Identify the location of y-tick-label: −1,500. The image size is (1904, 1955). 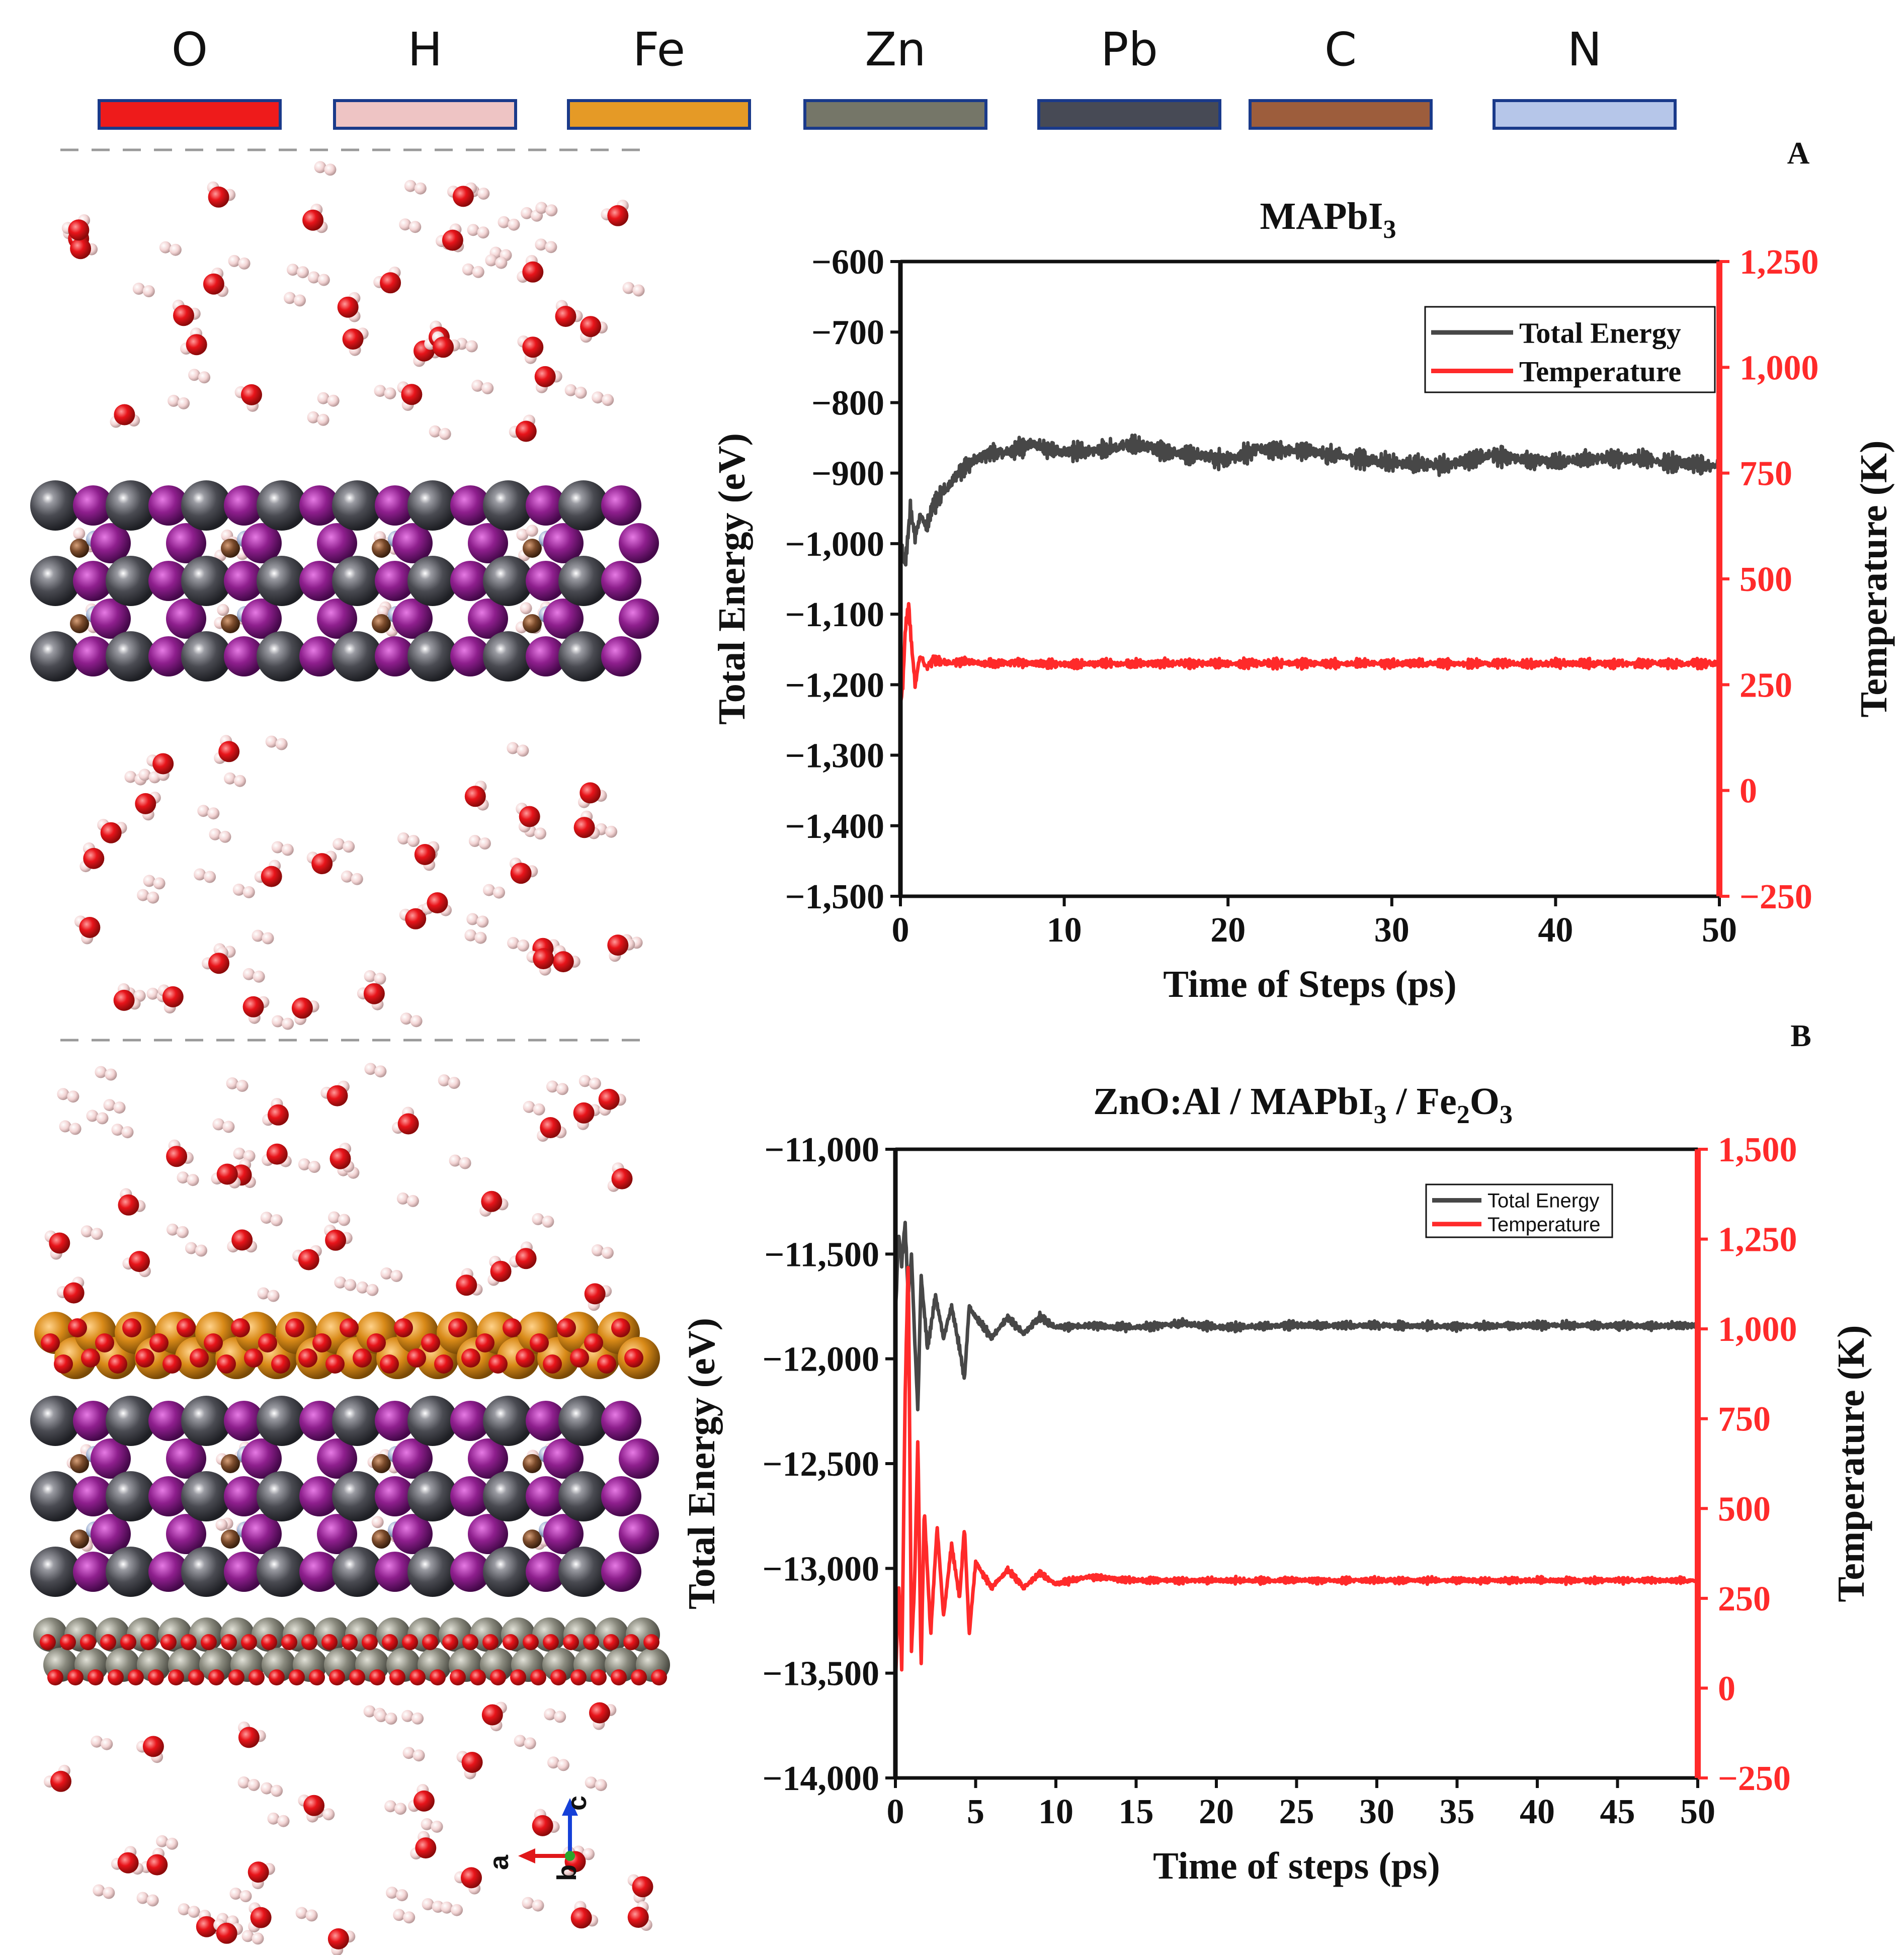
(834, 897).